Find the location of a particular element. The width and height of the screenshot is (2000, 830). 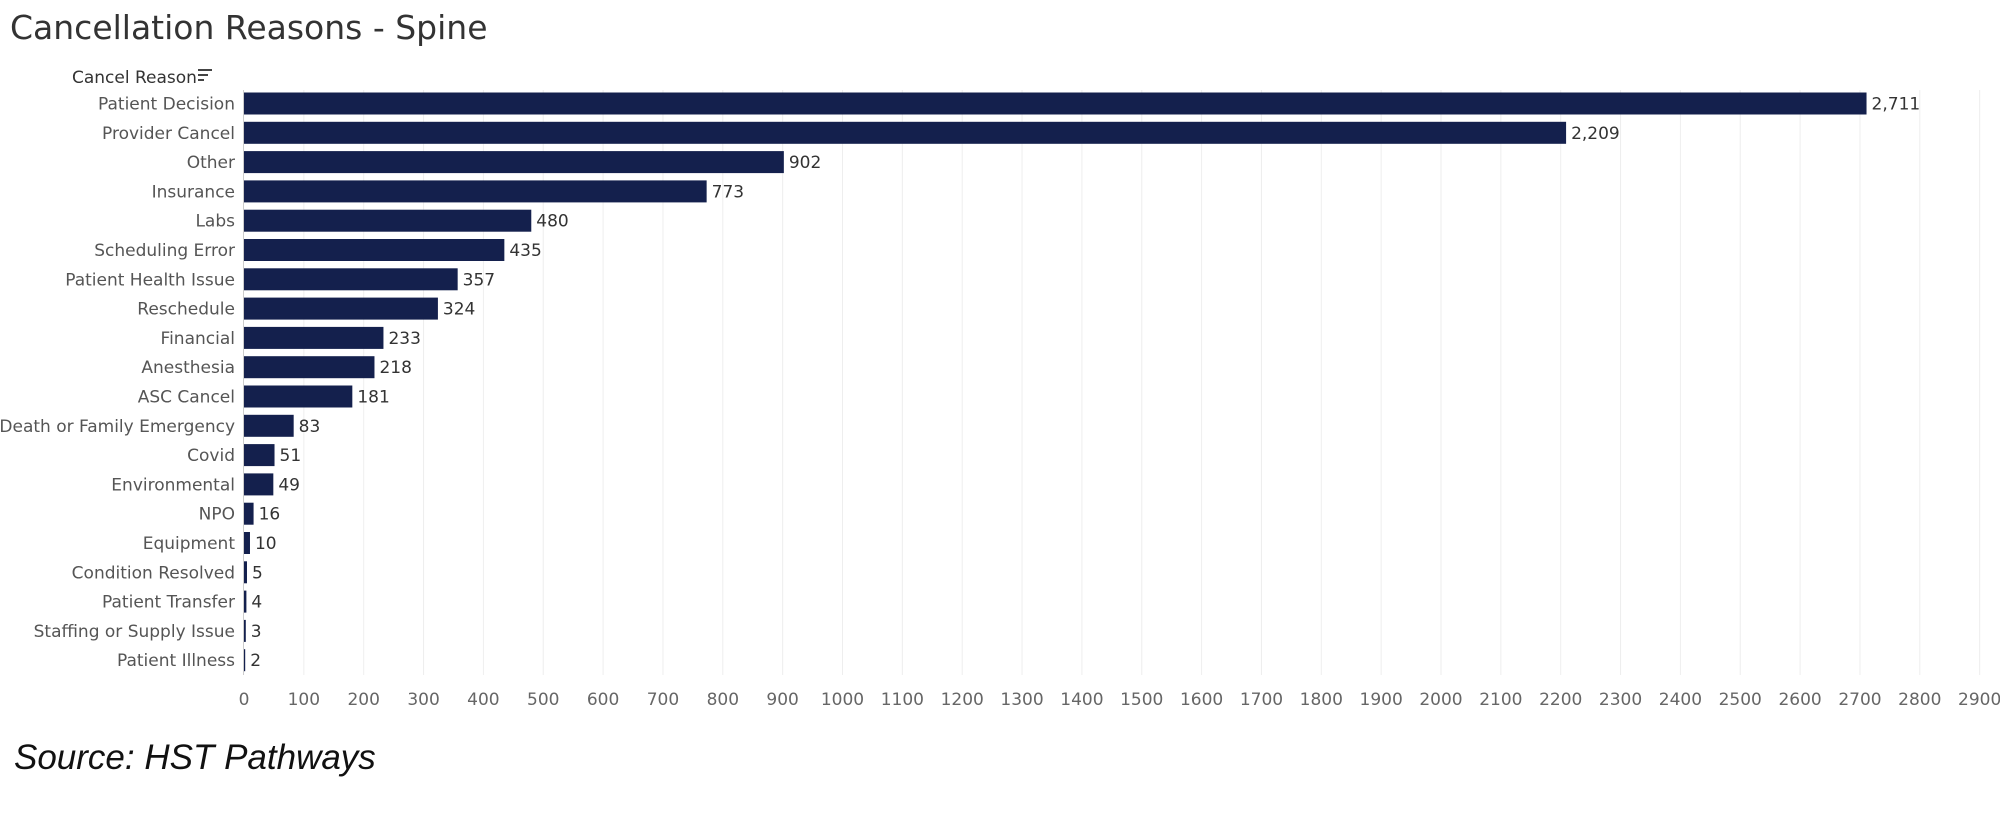

x-tick-label: 2200 is located at coordinates (1560, 700).